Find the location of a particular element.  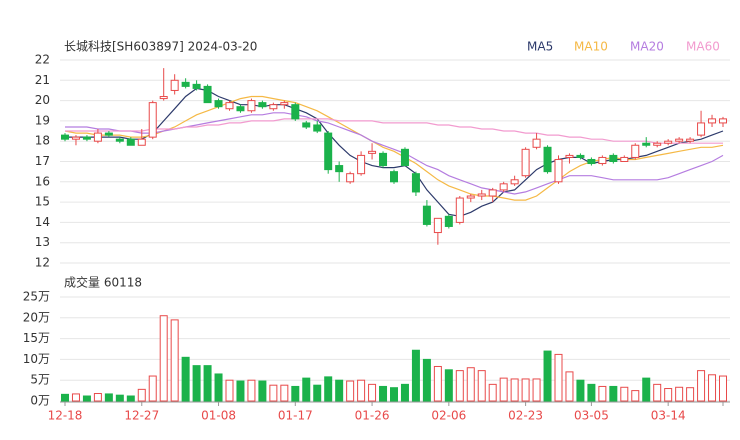

volume-tick-label: 5万 is located at coordinates (40, 380).